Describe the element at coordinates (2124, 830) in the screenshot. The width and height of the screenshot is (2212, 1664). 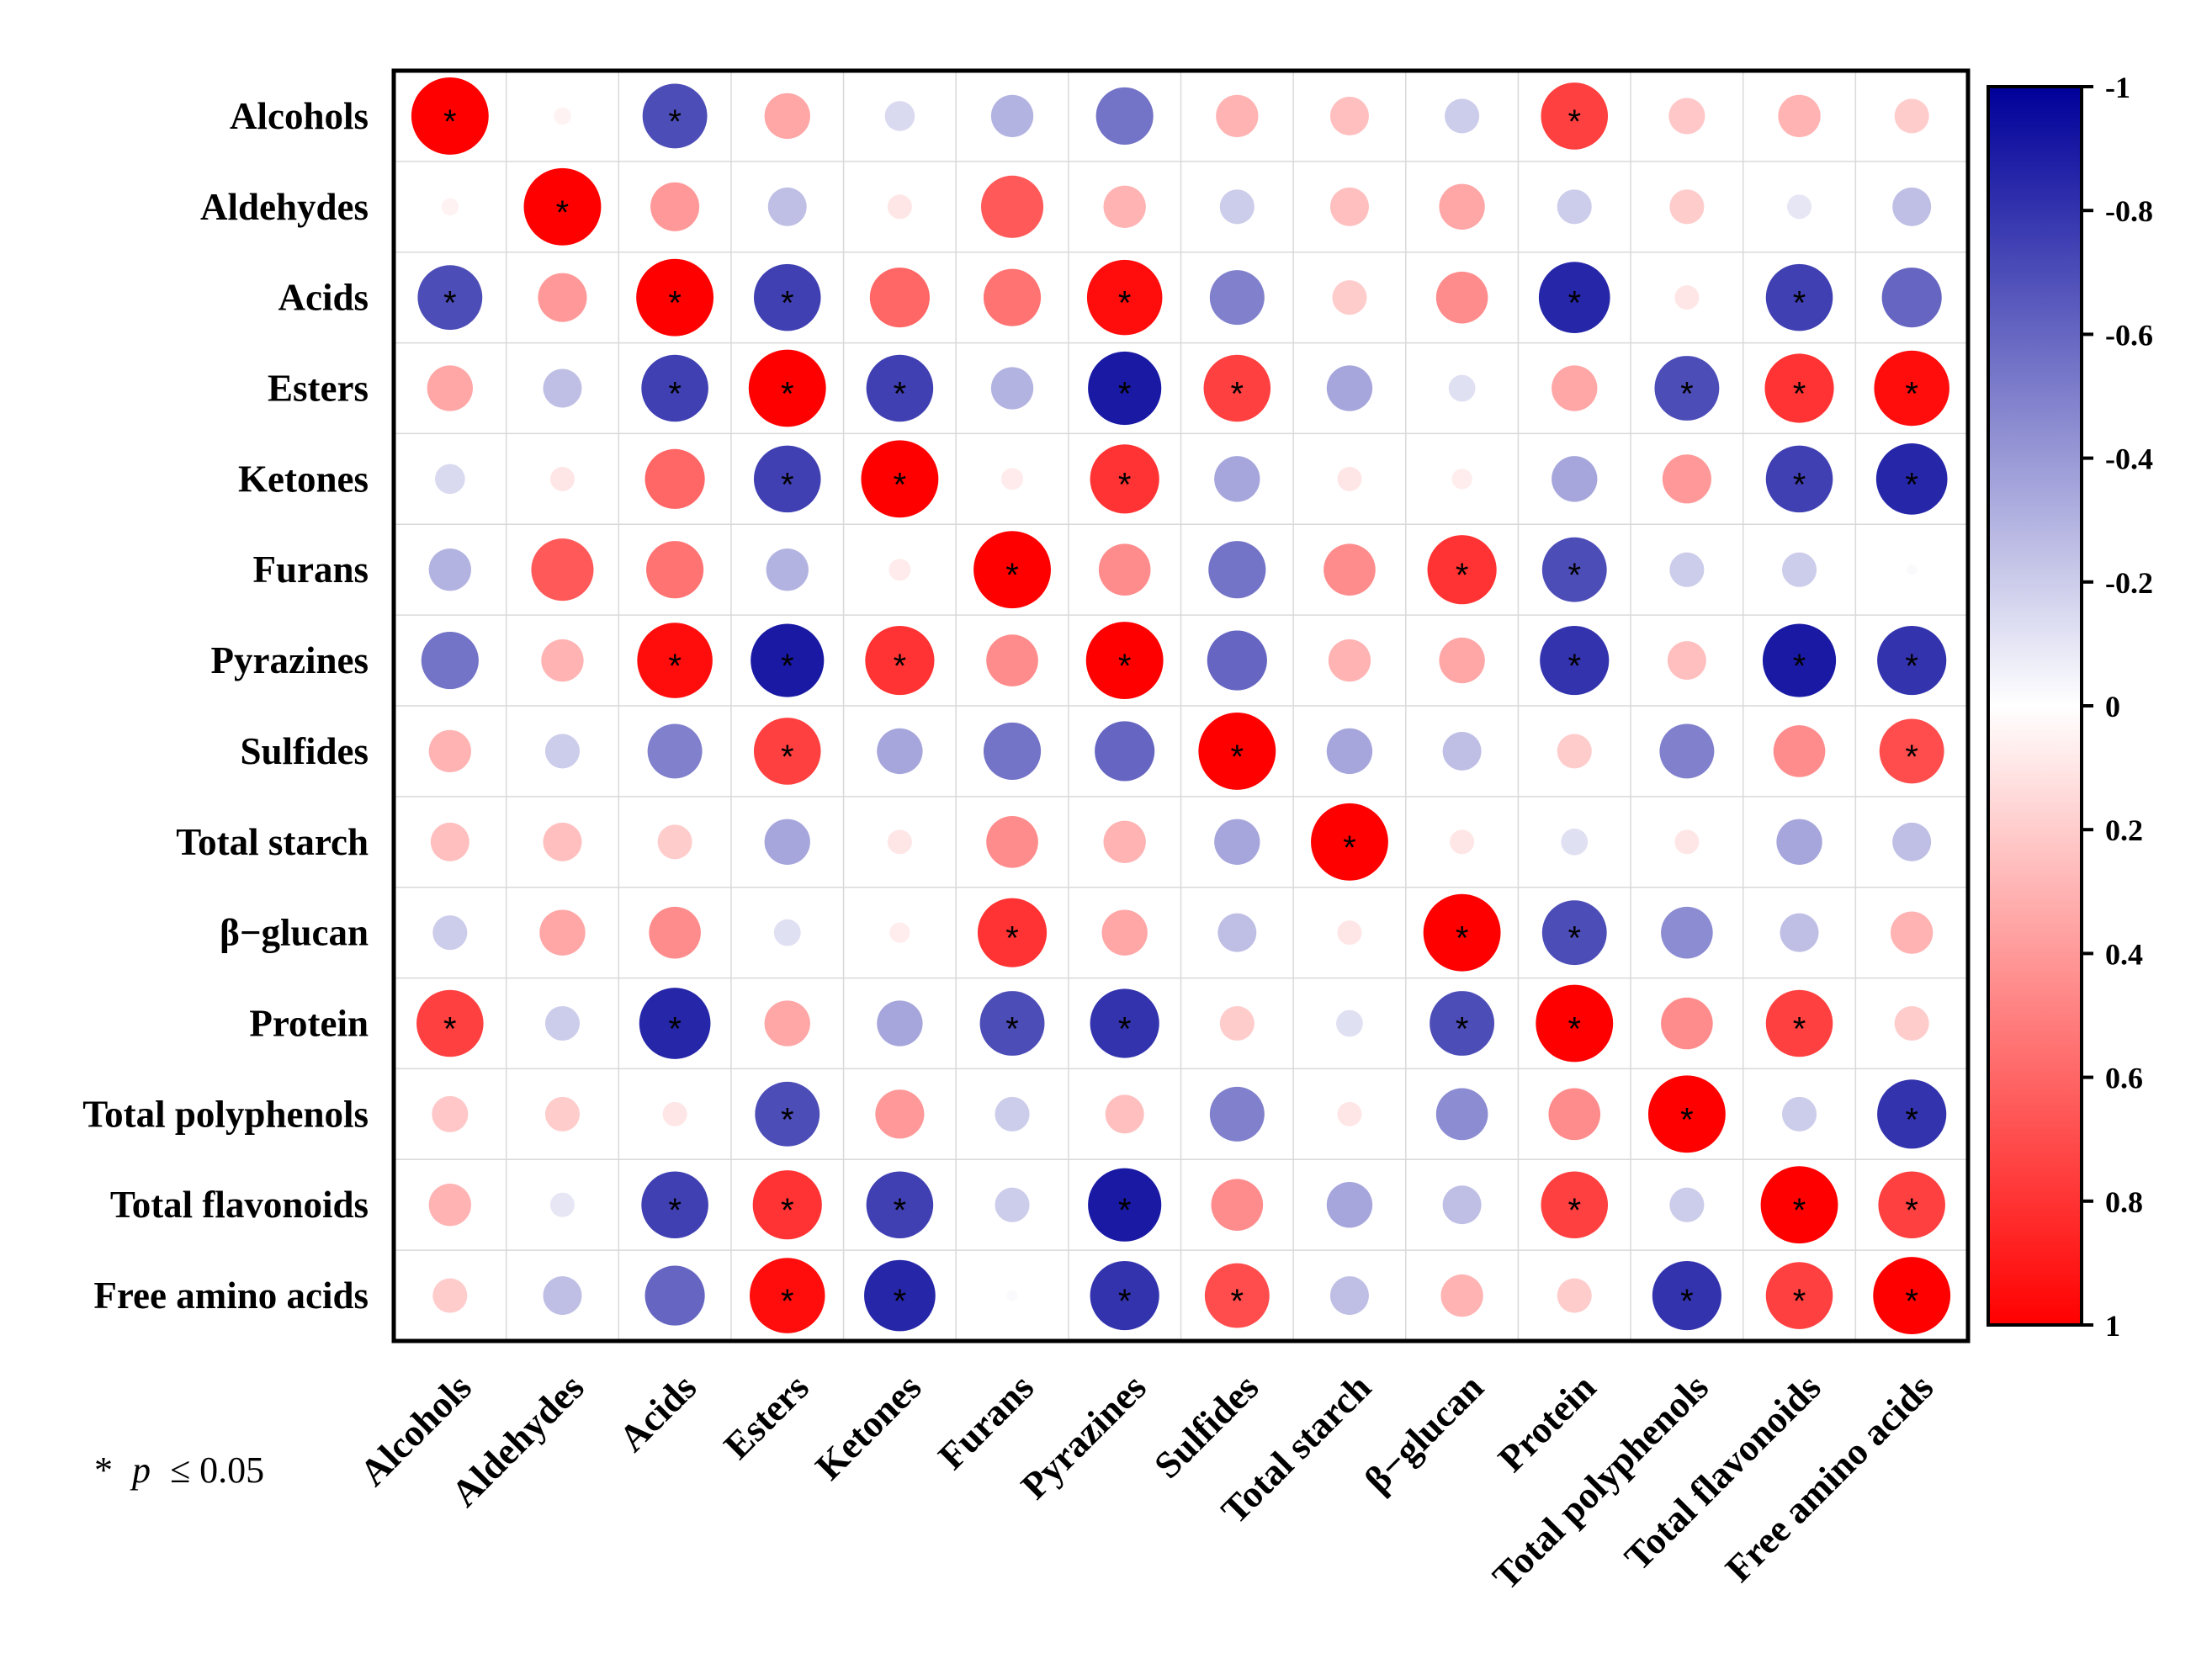
I see `colorbar-tick-label: 0.2` at that location.